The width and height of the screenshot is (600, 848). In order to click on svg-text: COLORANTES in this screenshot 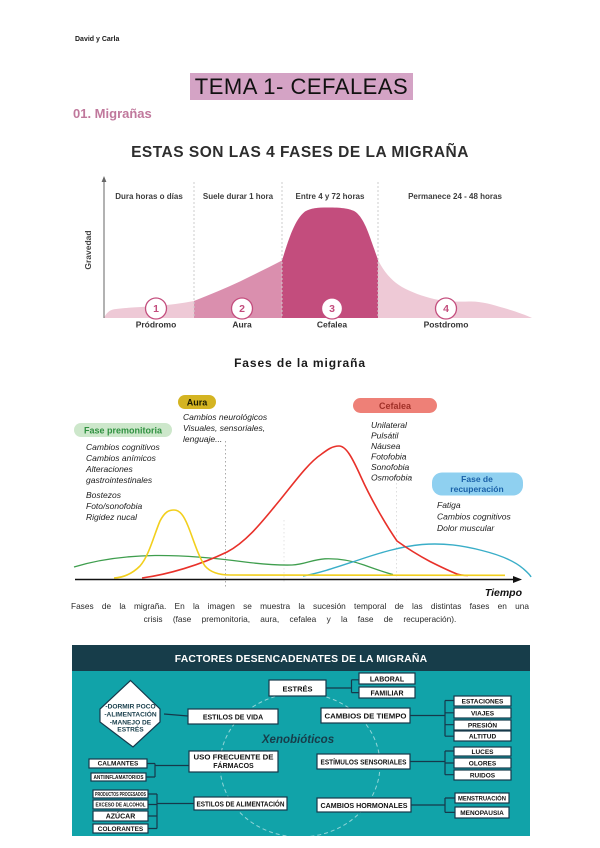, I will do `click(121, 829)`.